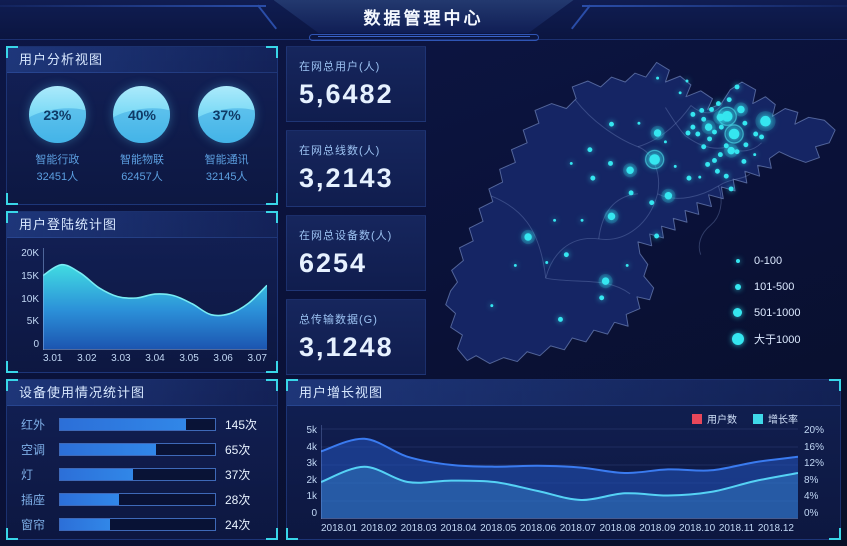 Image resolution: width=847 pixels, height=546 pixels. I want to click on legend-item-users: 用户数, so click(714, 418).